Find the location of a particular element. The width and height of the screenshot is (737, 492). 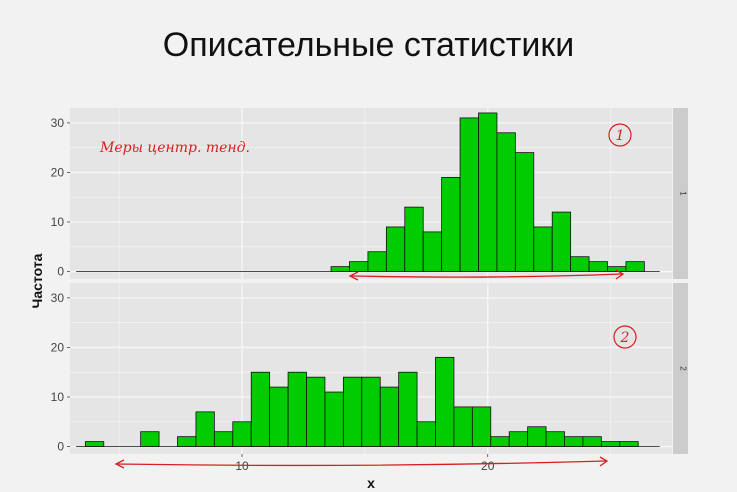

circled-label-text: 2 is located at coordinates (625, 338).